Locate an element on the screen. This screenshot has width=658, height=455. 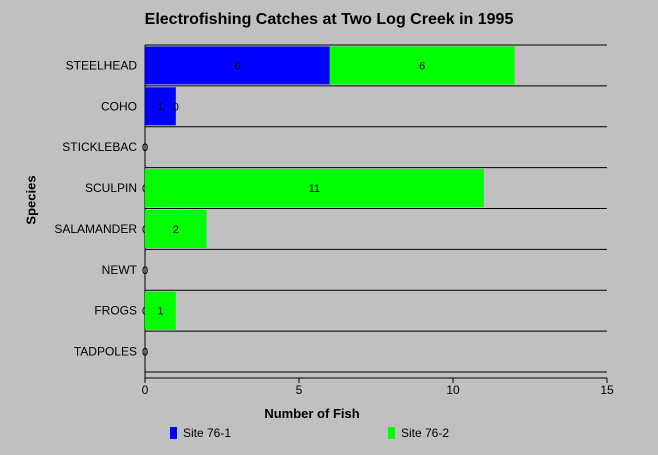
data-label-series-2: 11 is located at coordinates (314, 189).